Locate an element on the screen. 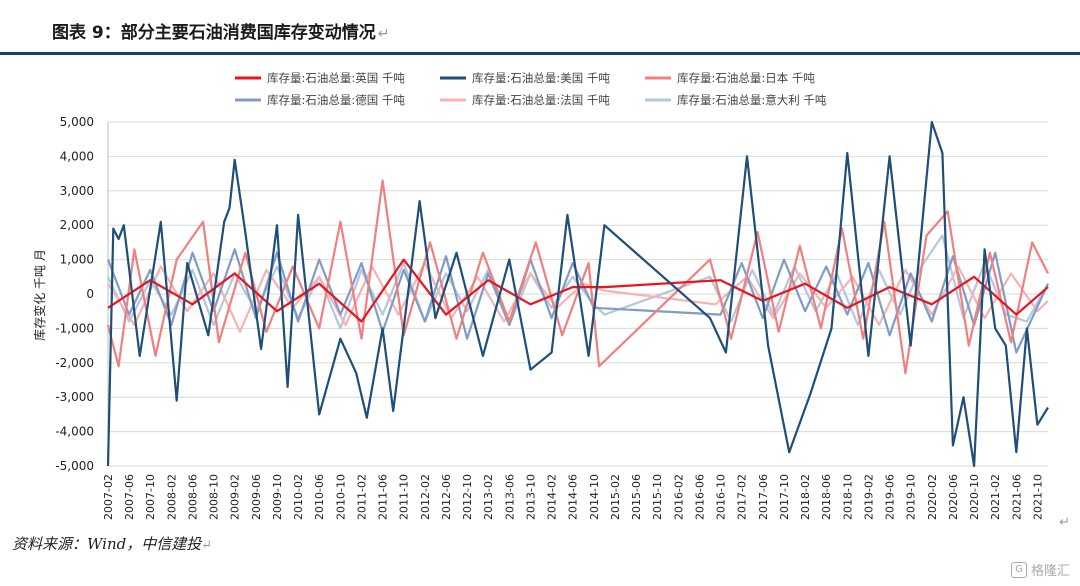 This screenshot has width=1080, height=586. watermark-text: 格隆汇 is located at coordinates (1050, 571).